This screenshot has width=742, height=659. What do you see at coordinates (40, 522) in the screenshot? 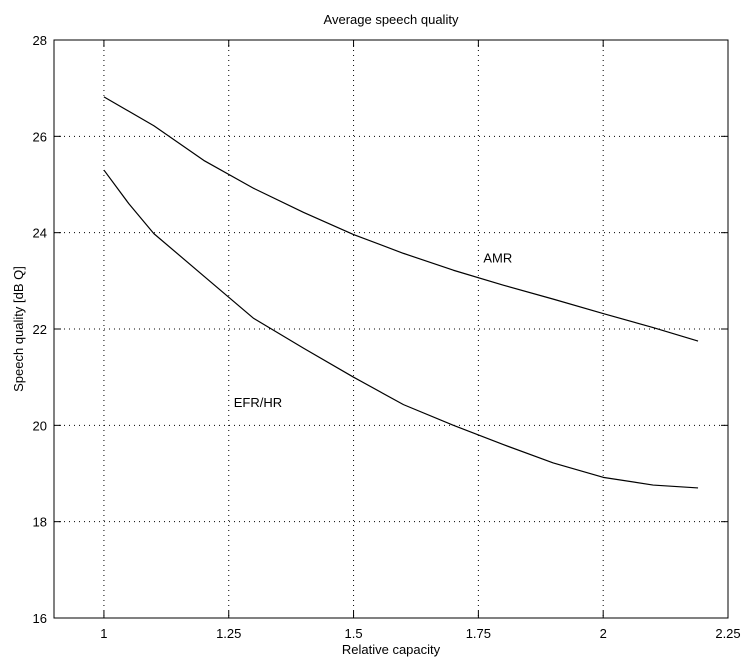
I see `y-tick-label: 18` at bounding box center [40, 522].